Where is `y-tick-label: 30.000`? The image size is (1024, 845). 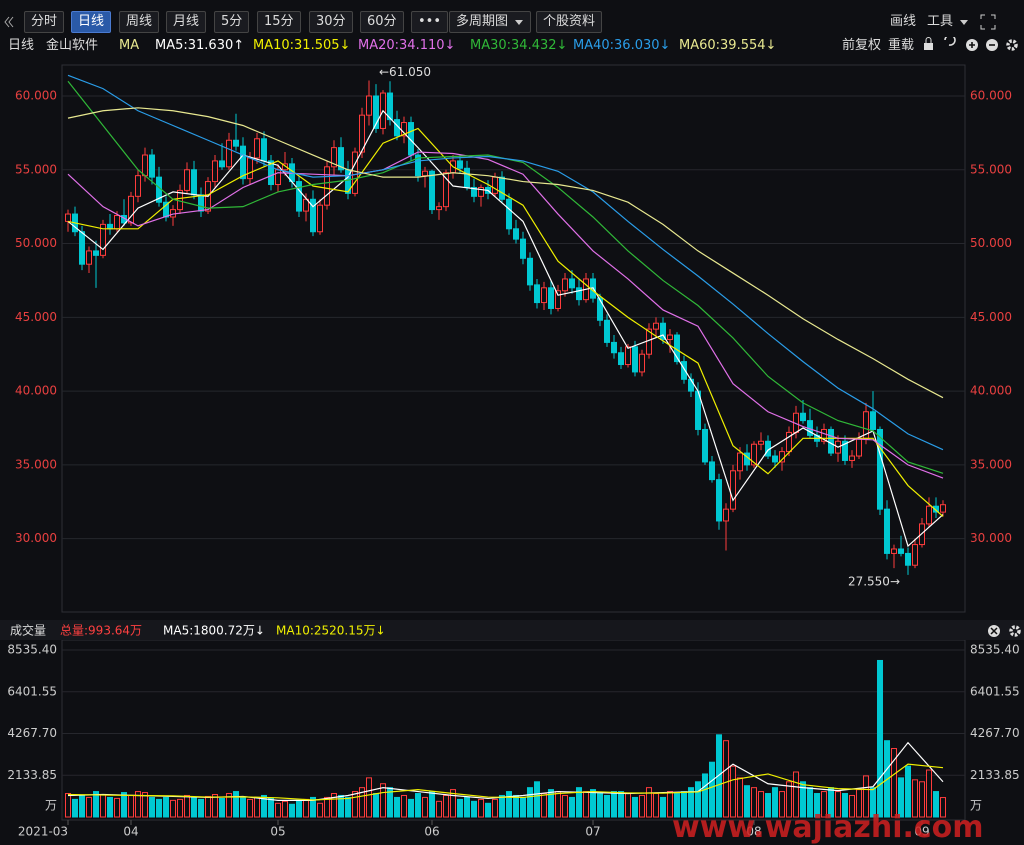 y-tick-label: 30.000 is located at coordinates (36, 538).